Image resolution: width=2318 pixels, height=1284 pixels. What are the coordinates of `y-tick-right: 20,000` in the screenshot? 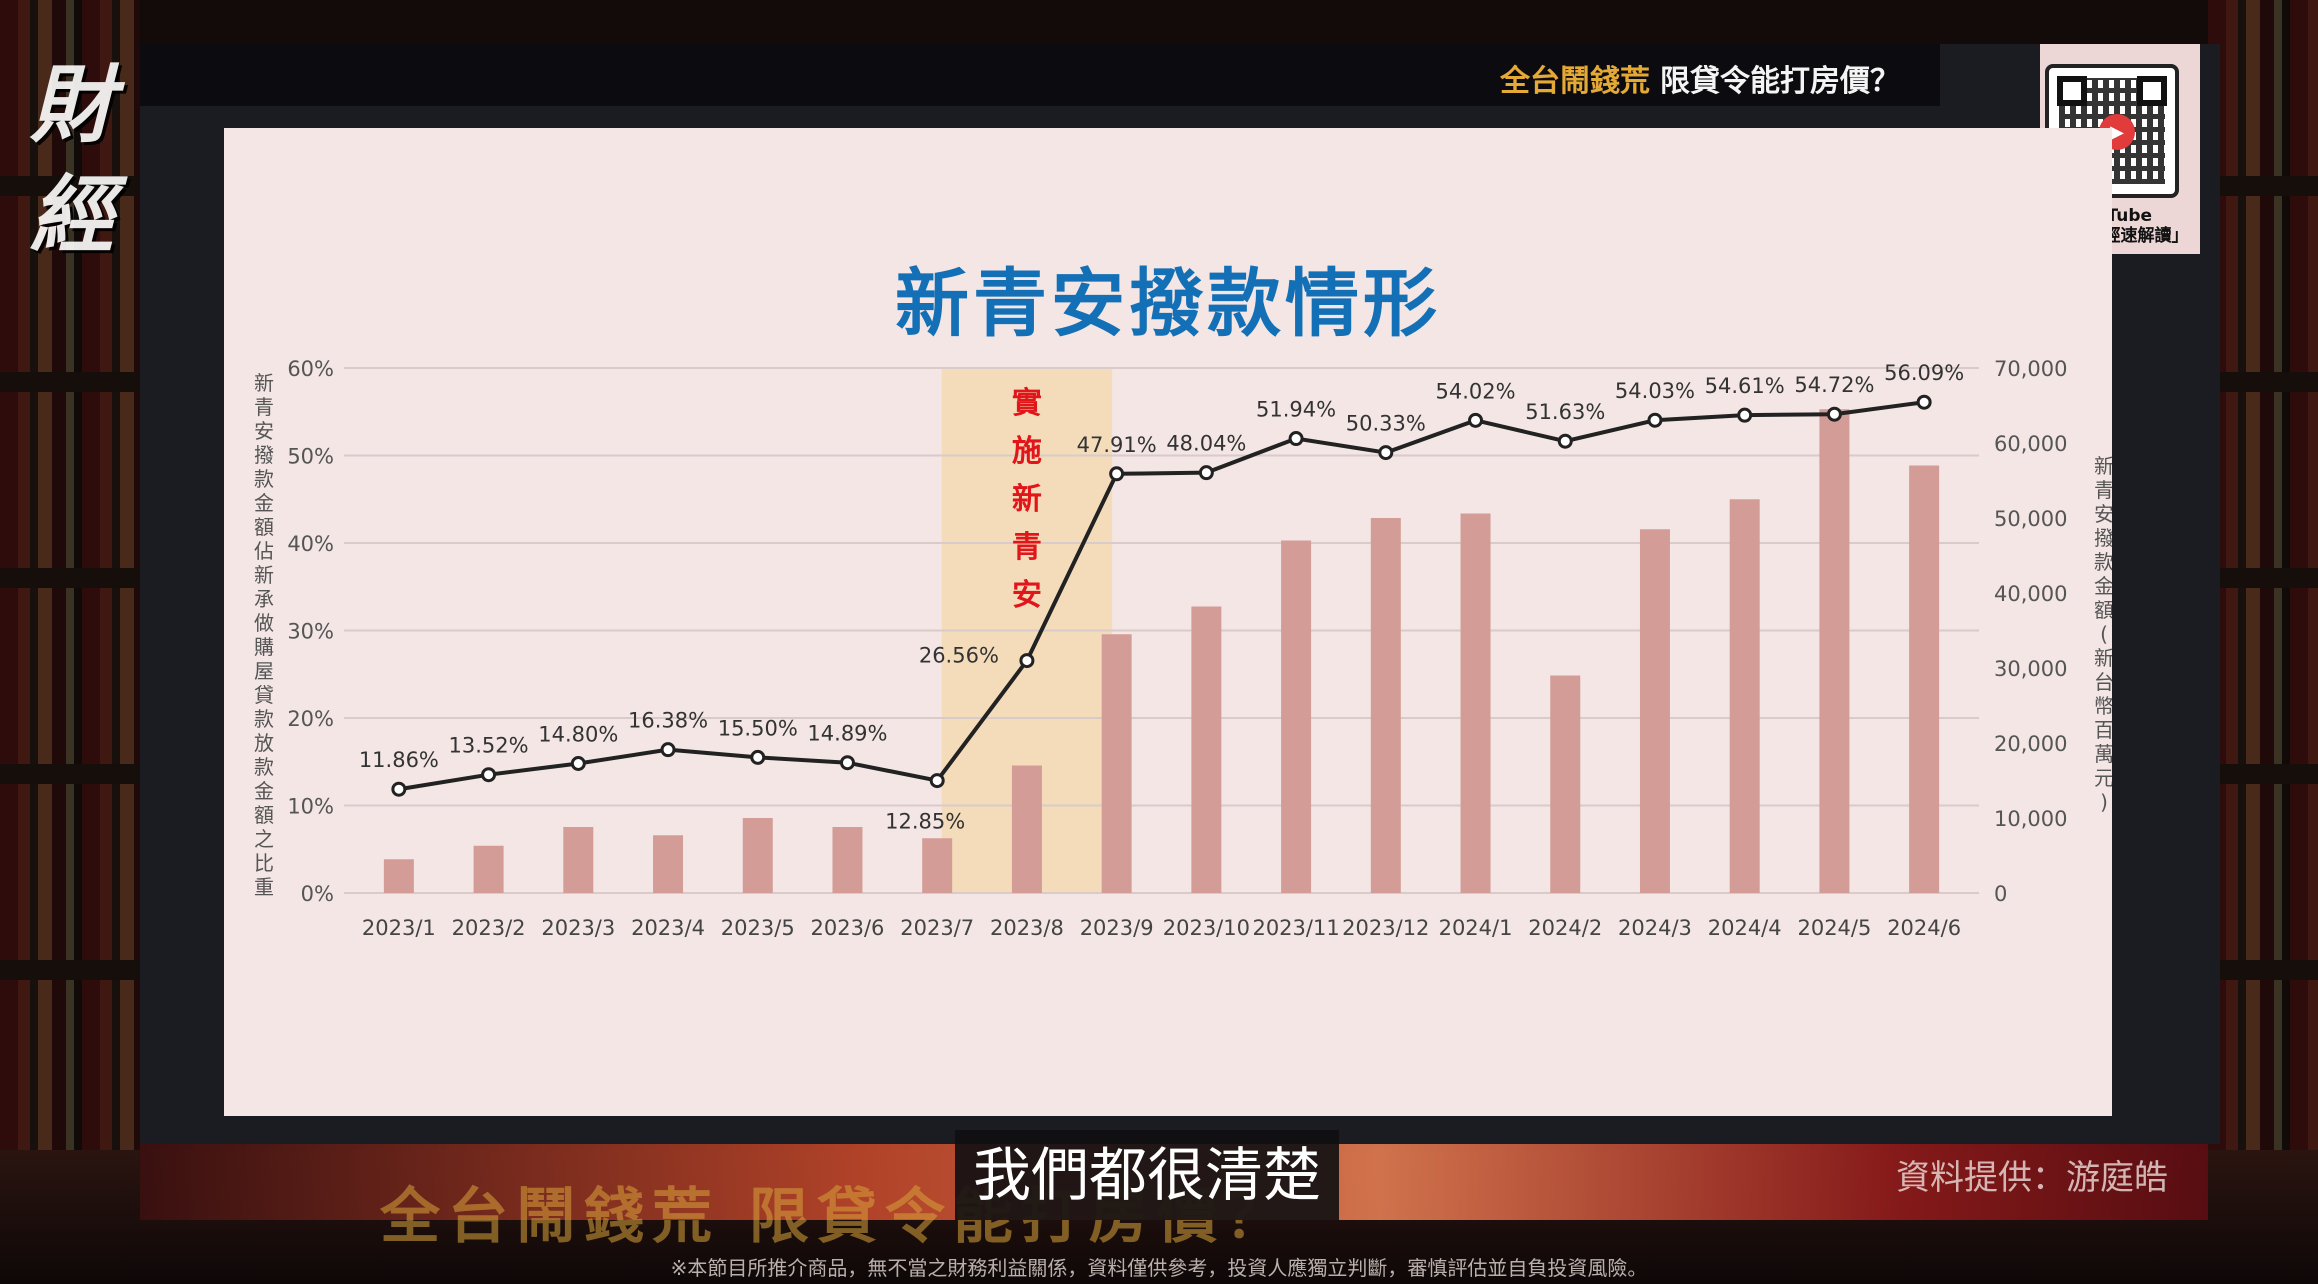 It's located at (2030, 744).